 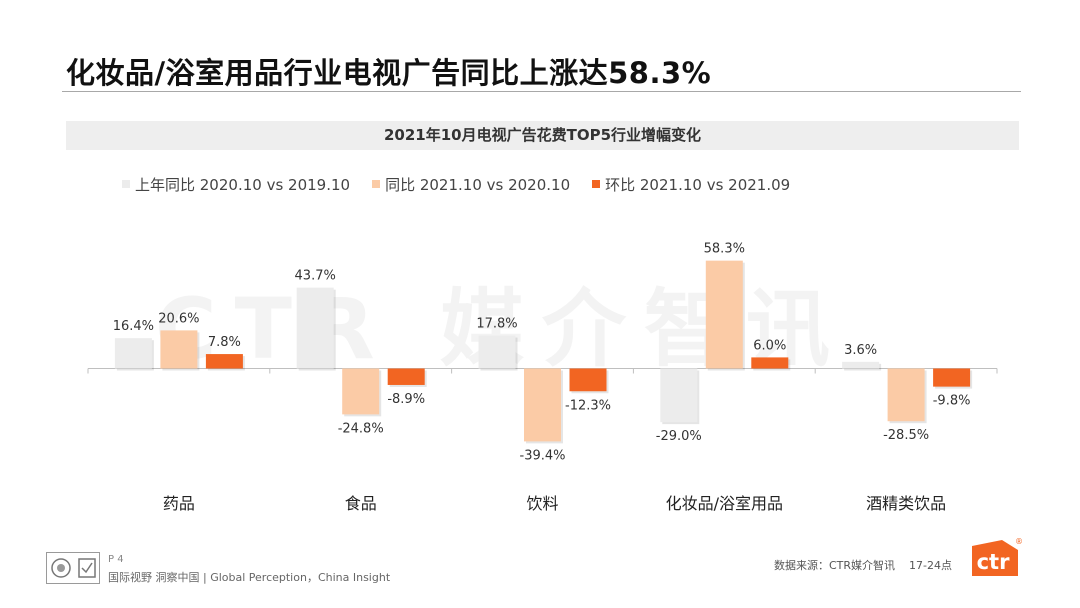 I want to click on category-label: 化妆品/浴室用品, so click(x=724, y=503).